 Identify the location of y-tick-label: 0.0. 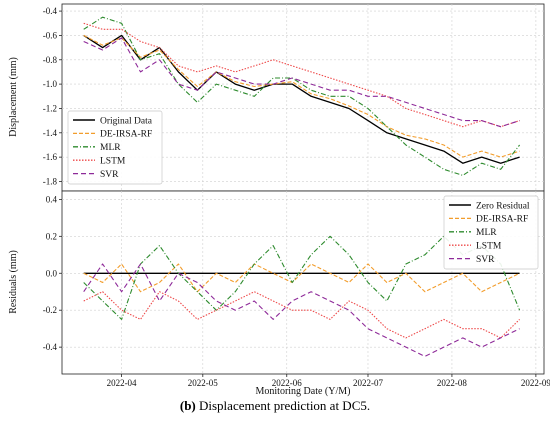
(52, 273).